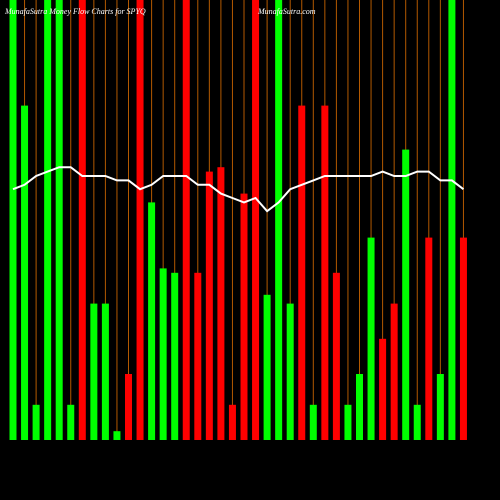 This screenshot has width=500, height=500. What do you see at coordinates (286, 11) in the screenshot?
I see `chart-subtitle: MunafaSutra.com` at bounding box center [286, 11].